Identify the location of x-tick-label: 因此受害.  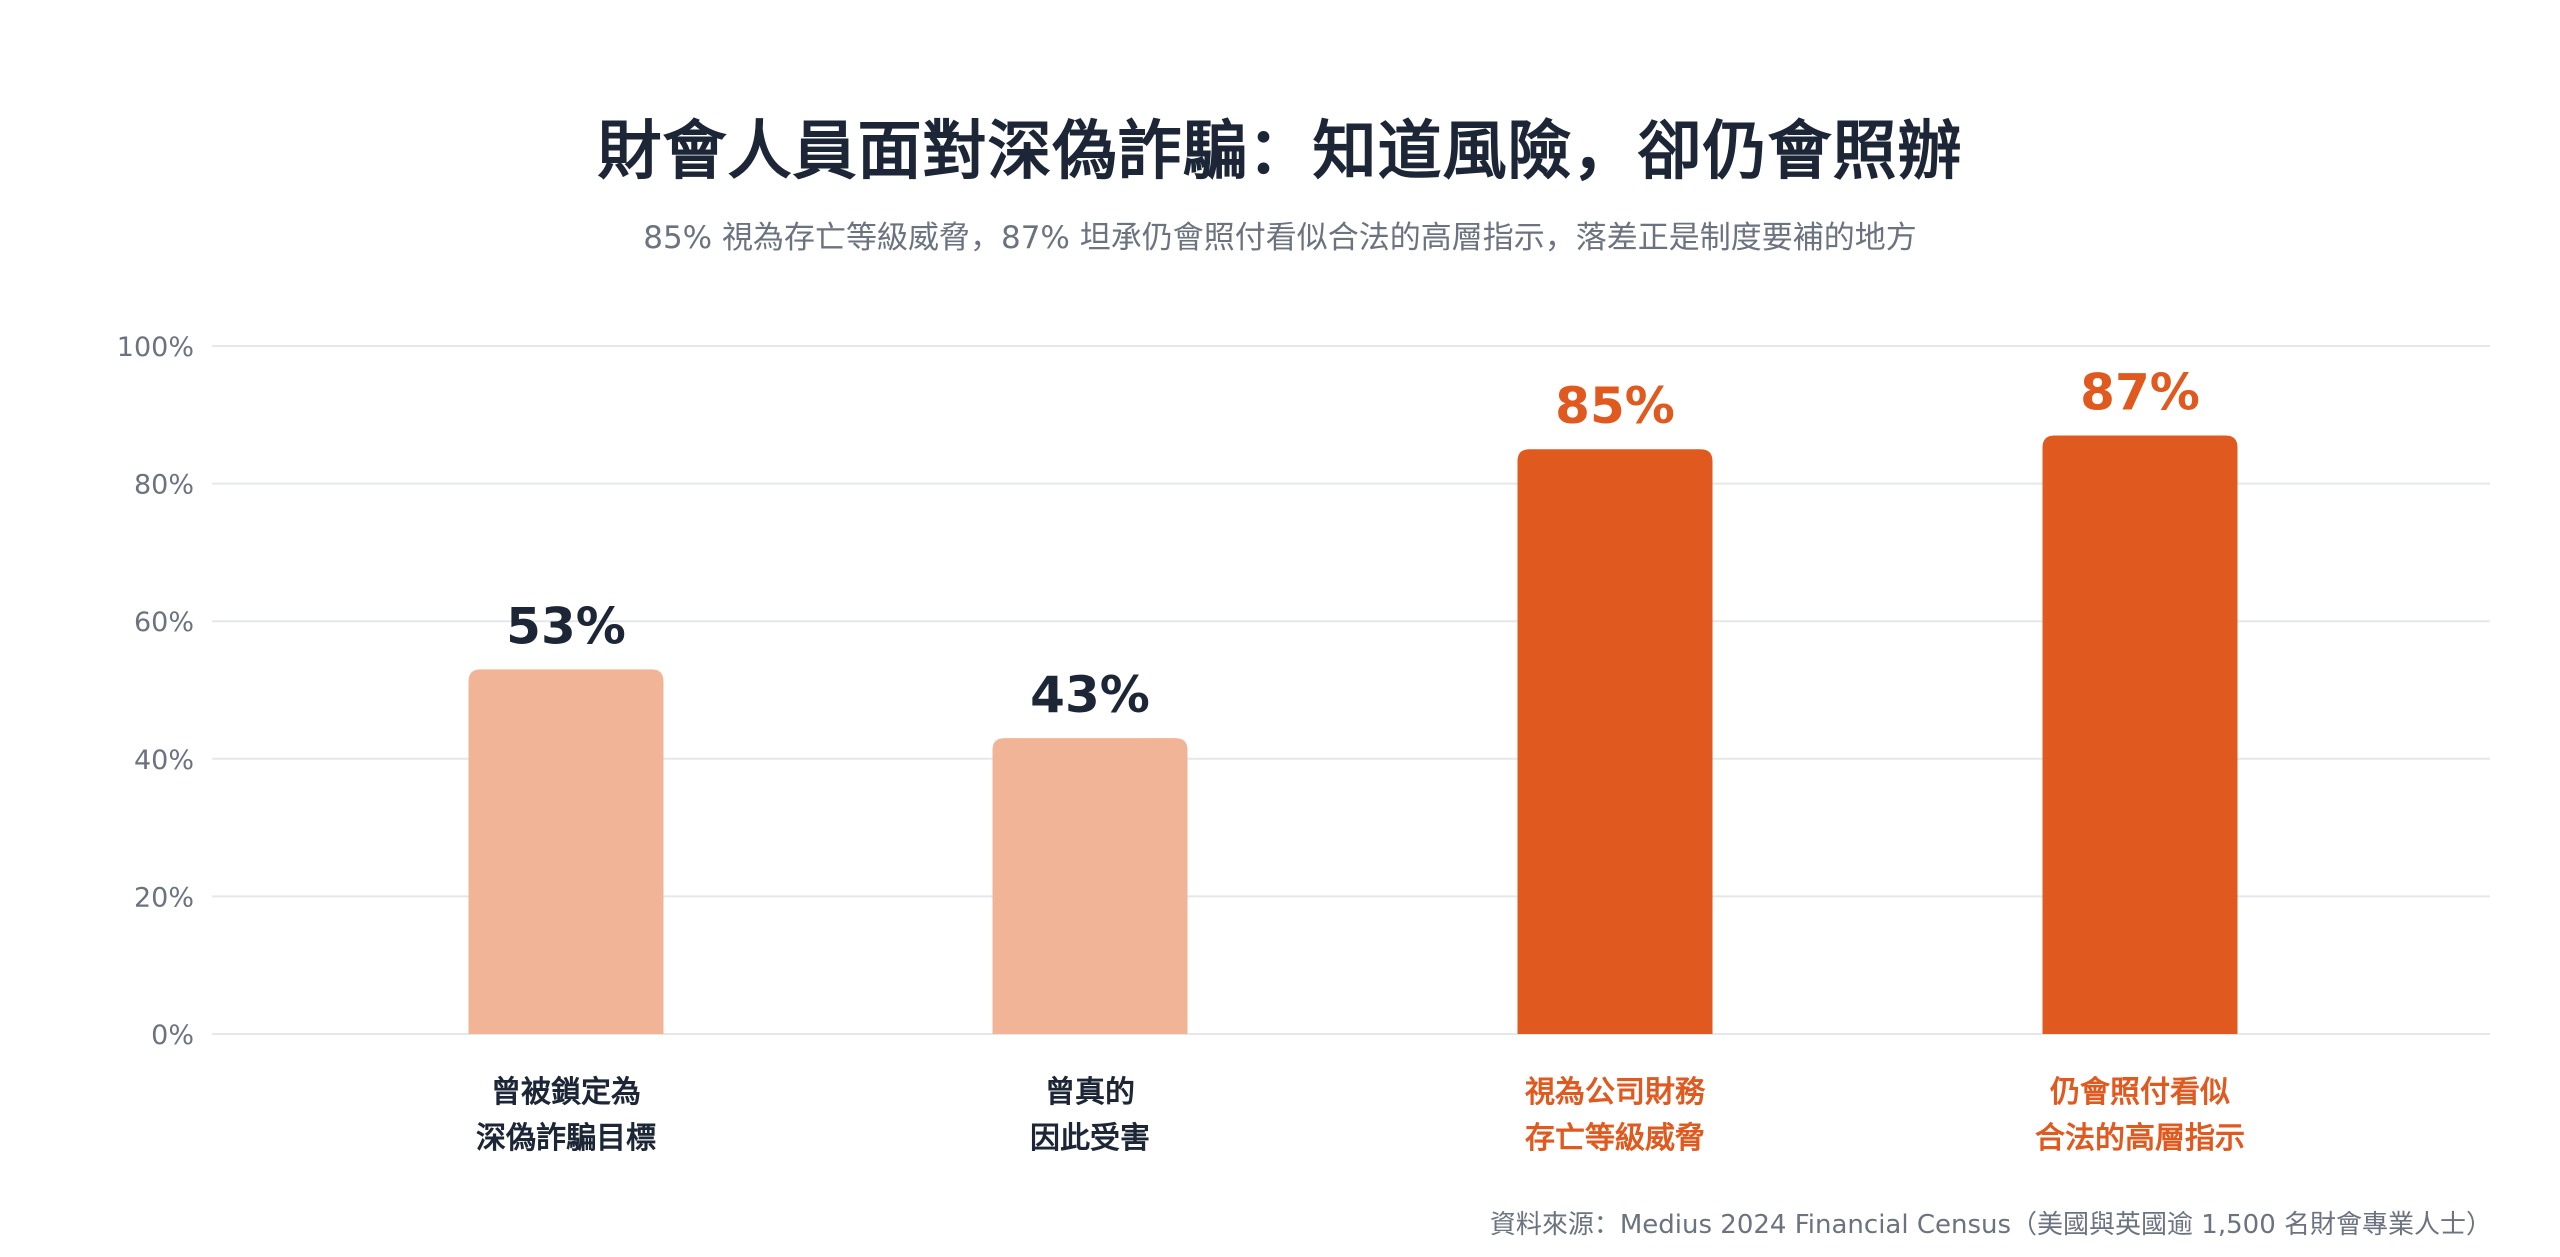
(1090, 1138).